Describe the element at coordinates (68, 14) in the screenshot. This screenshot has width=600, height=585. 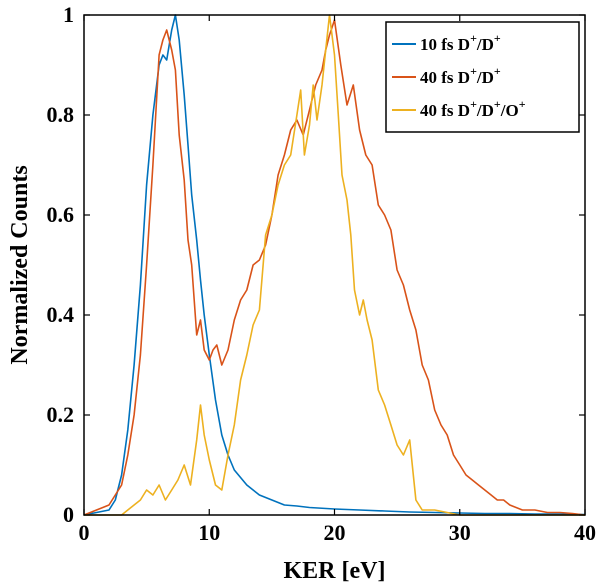
I see `y-tick-label: 1` at that location.